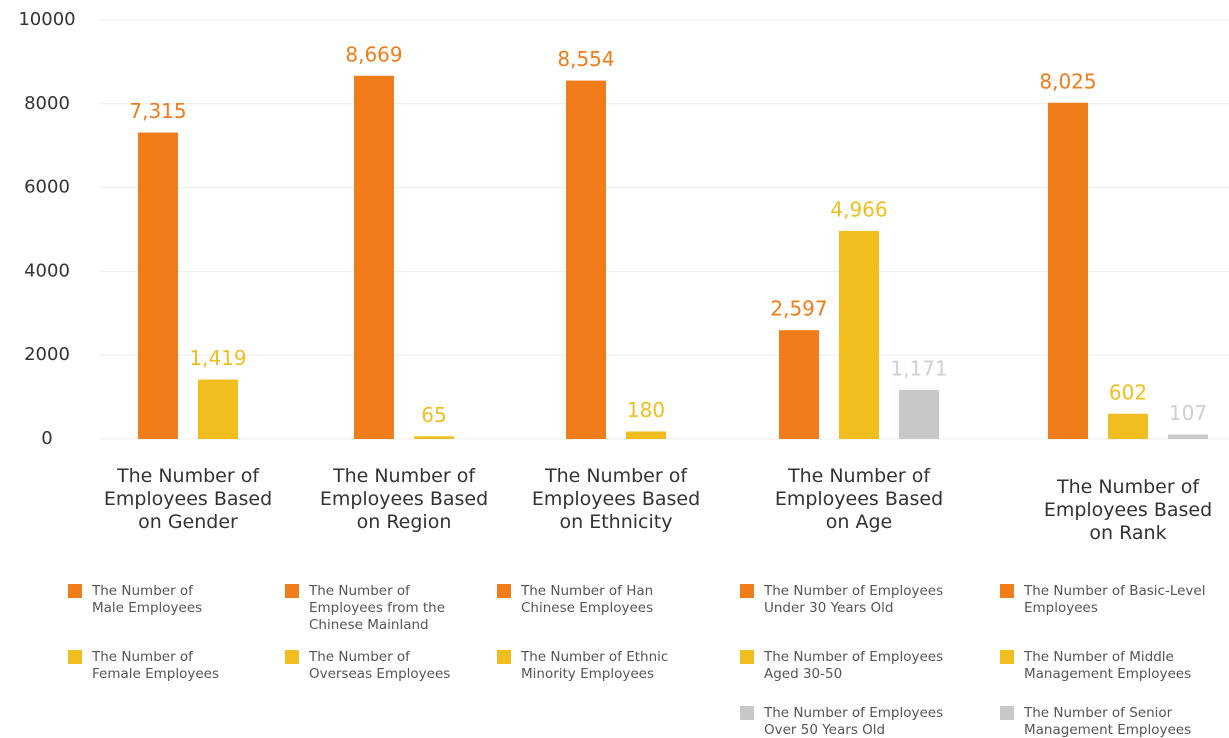 This screenshot has height=738, width=1229. Describe the element at coordinates (46, 19) in the screenshot. I see `y-tick-label: 10000` at that location.